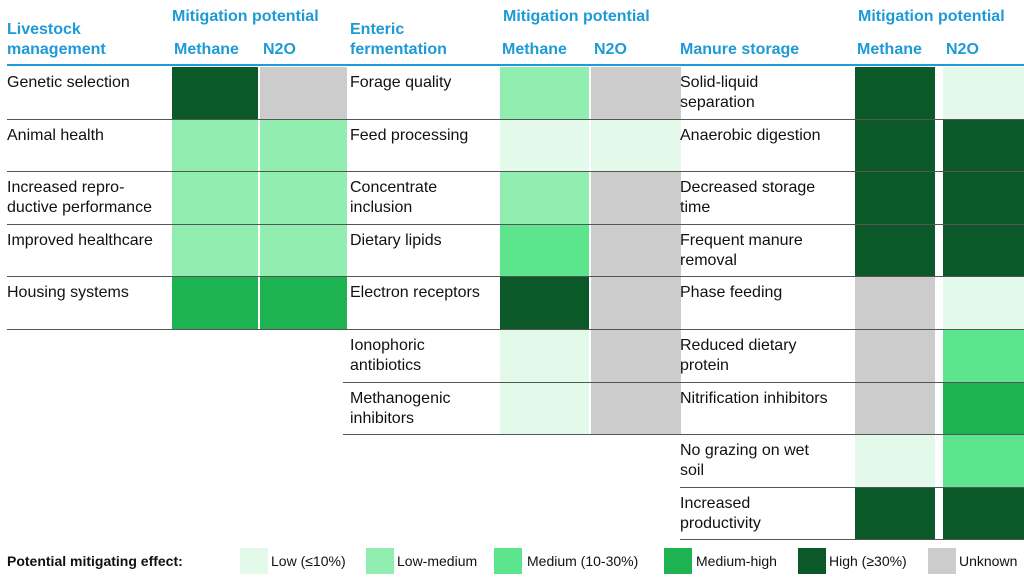  What do you see at coordinates (79, 198) in the screenshot?
I see `row-label: Increased repro- ductive performance` at bounding box center [79, 198].